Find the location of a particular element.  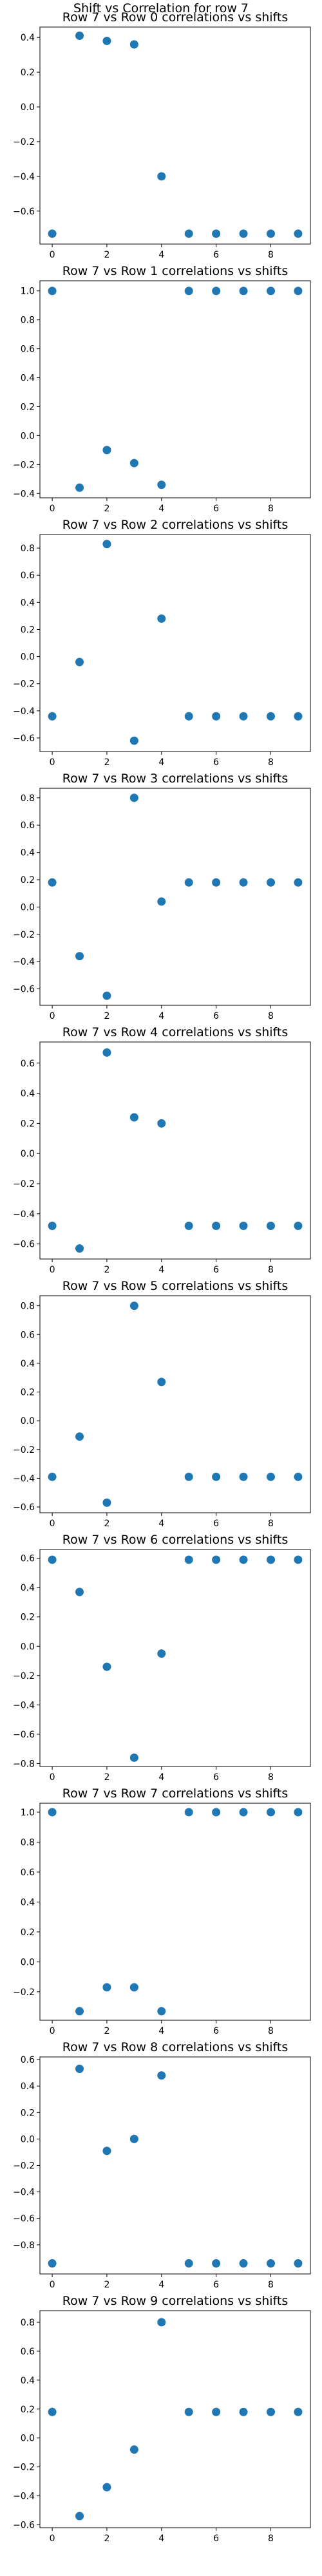

subplot-title: Row 7 vs Row 9 correlations vs shifts is located at coordinates (175, 2301).